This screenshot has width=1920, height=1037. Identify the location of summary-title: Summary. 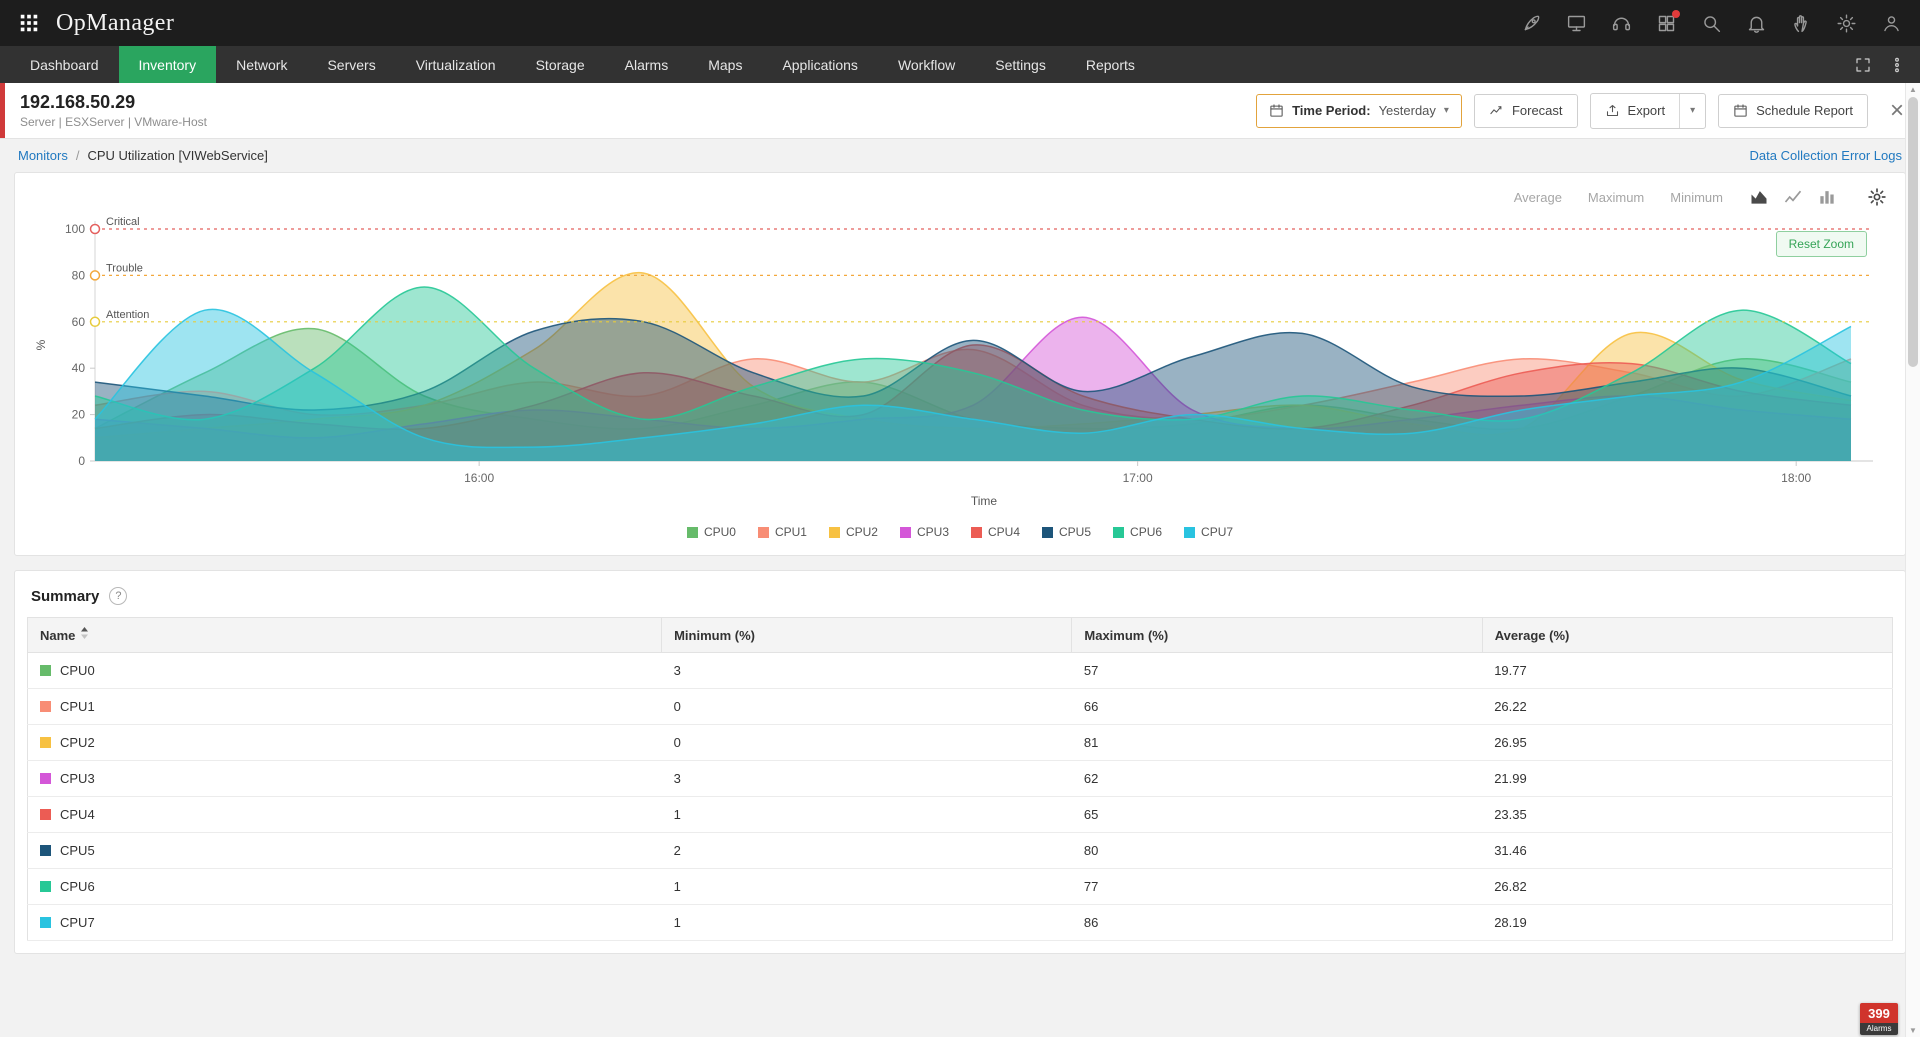
(65, 596).